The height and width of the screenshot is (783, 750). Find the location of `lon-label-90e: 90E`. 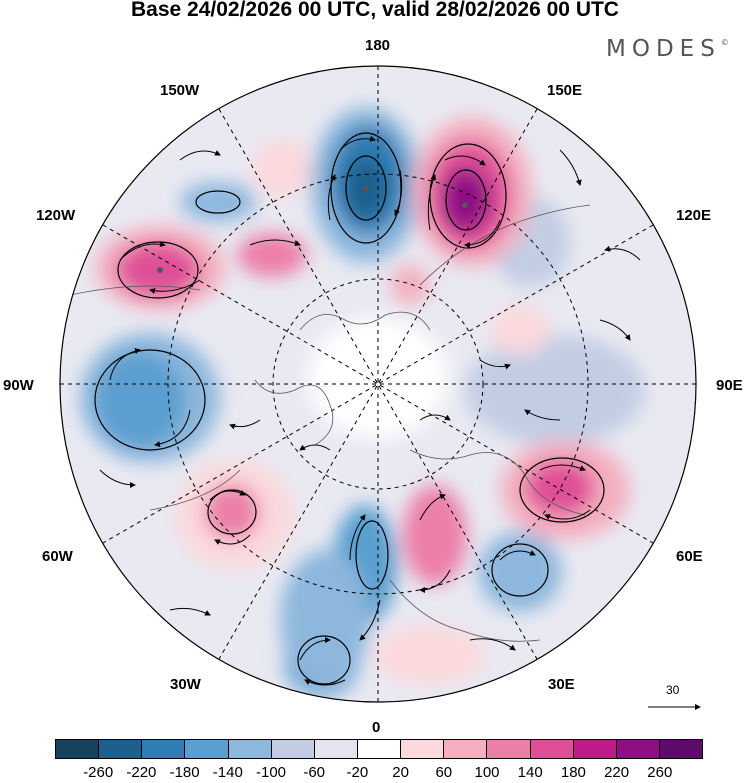

lon-label-90e: 90E is located at coordinates (729, 385).